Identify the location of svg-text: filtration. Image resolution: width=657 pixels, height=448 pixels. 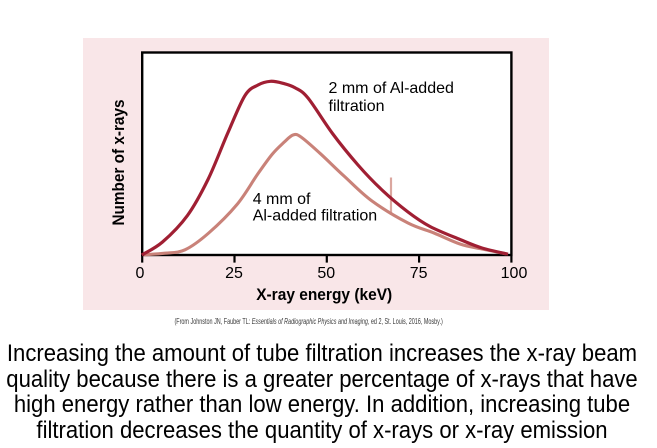
(357, 106).